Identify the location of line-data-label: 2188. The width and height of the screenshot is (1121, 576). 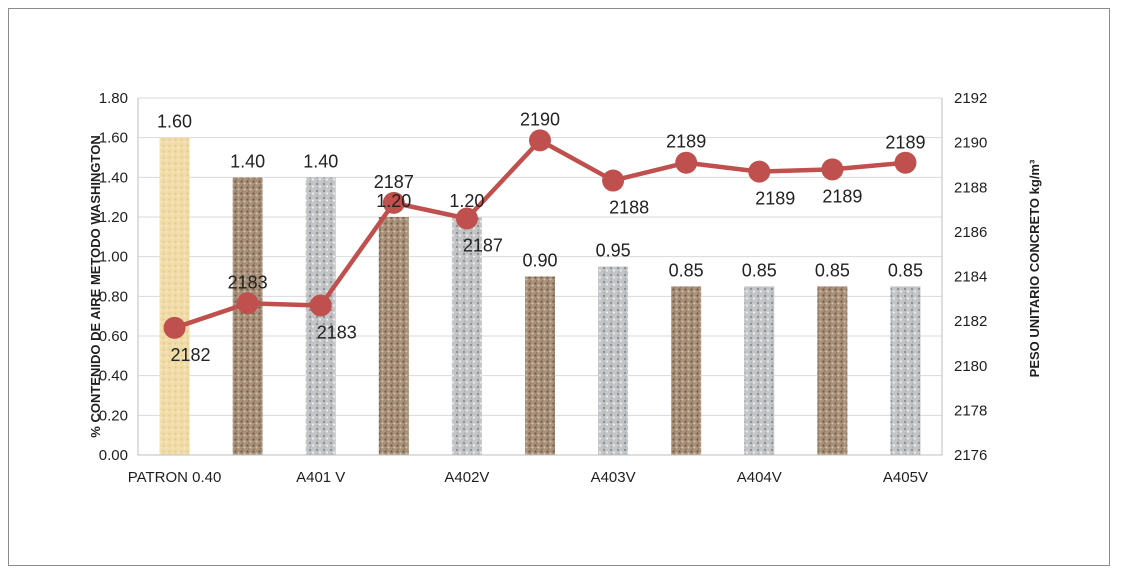
(629, 208).